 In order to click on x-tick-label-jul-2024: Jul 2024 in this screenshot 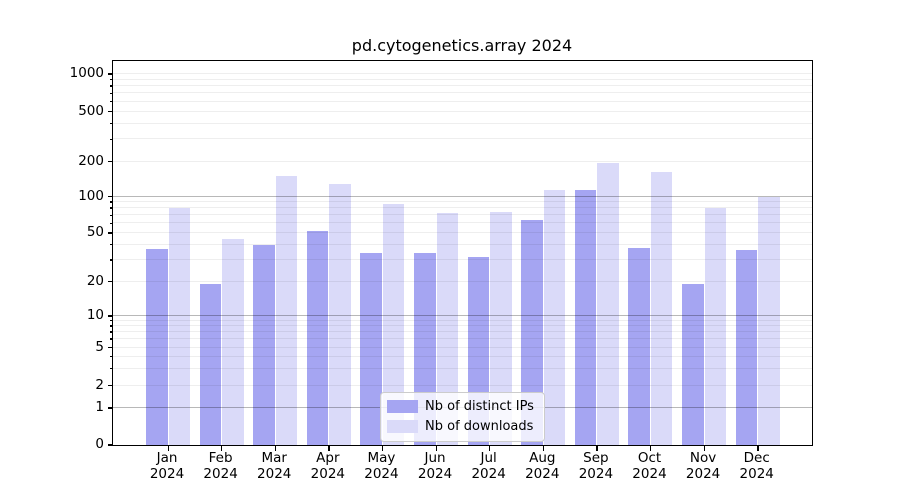, I will do `click(488, 466)`.